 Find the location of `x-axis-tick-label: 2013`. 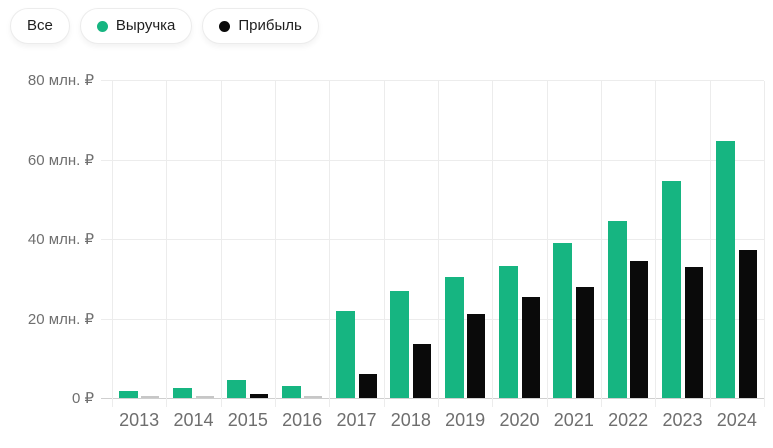

x-axis-tick-label: 2013 is located at coordinates (139, 420).